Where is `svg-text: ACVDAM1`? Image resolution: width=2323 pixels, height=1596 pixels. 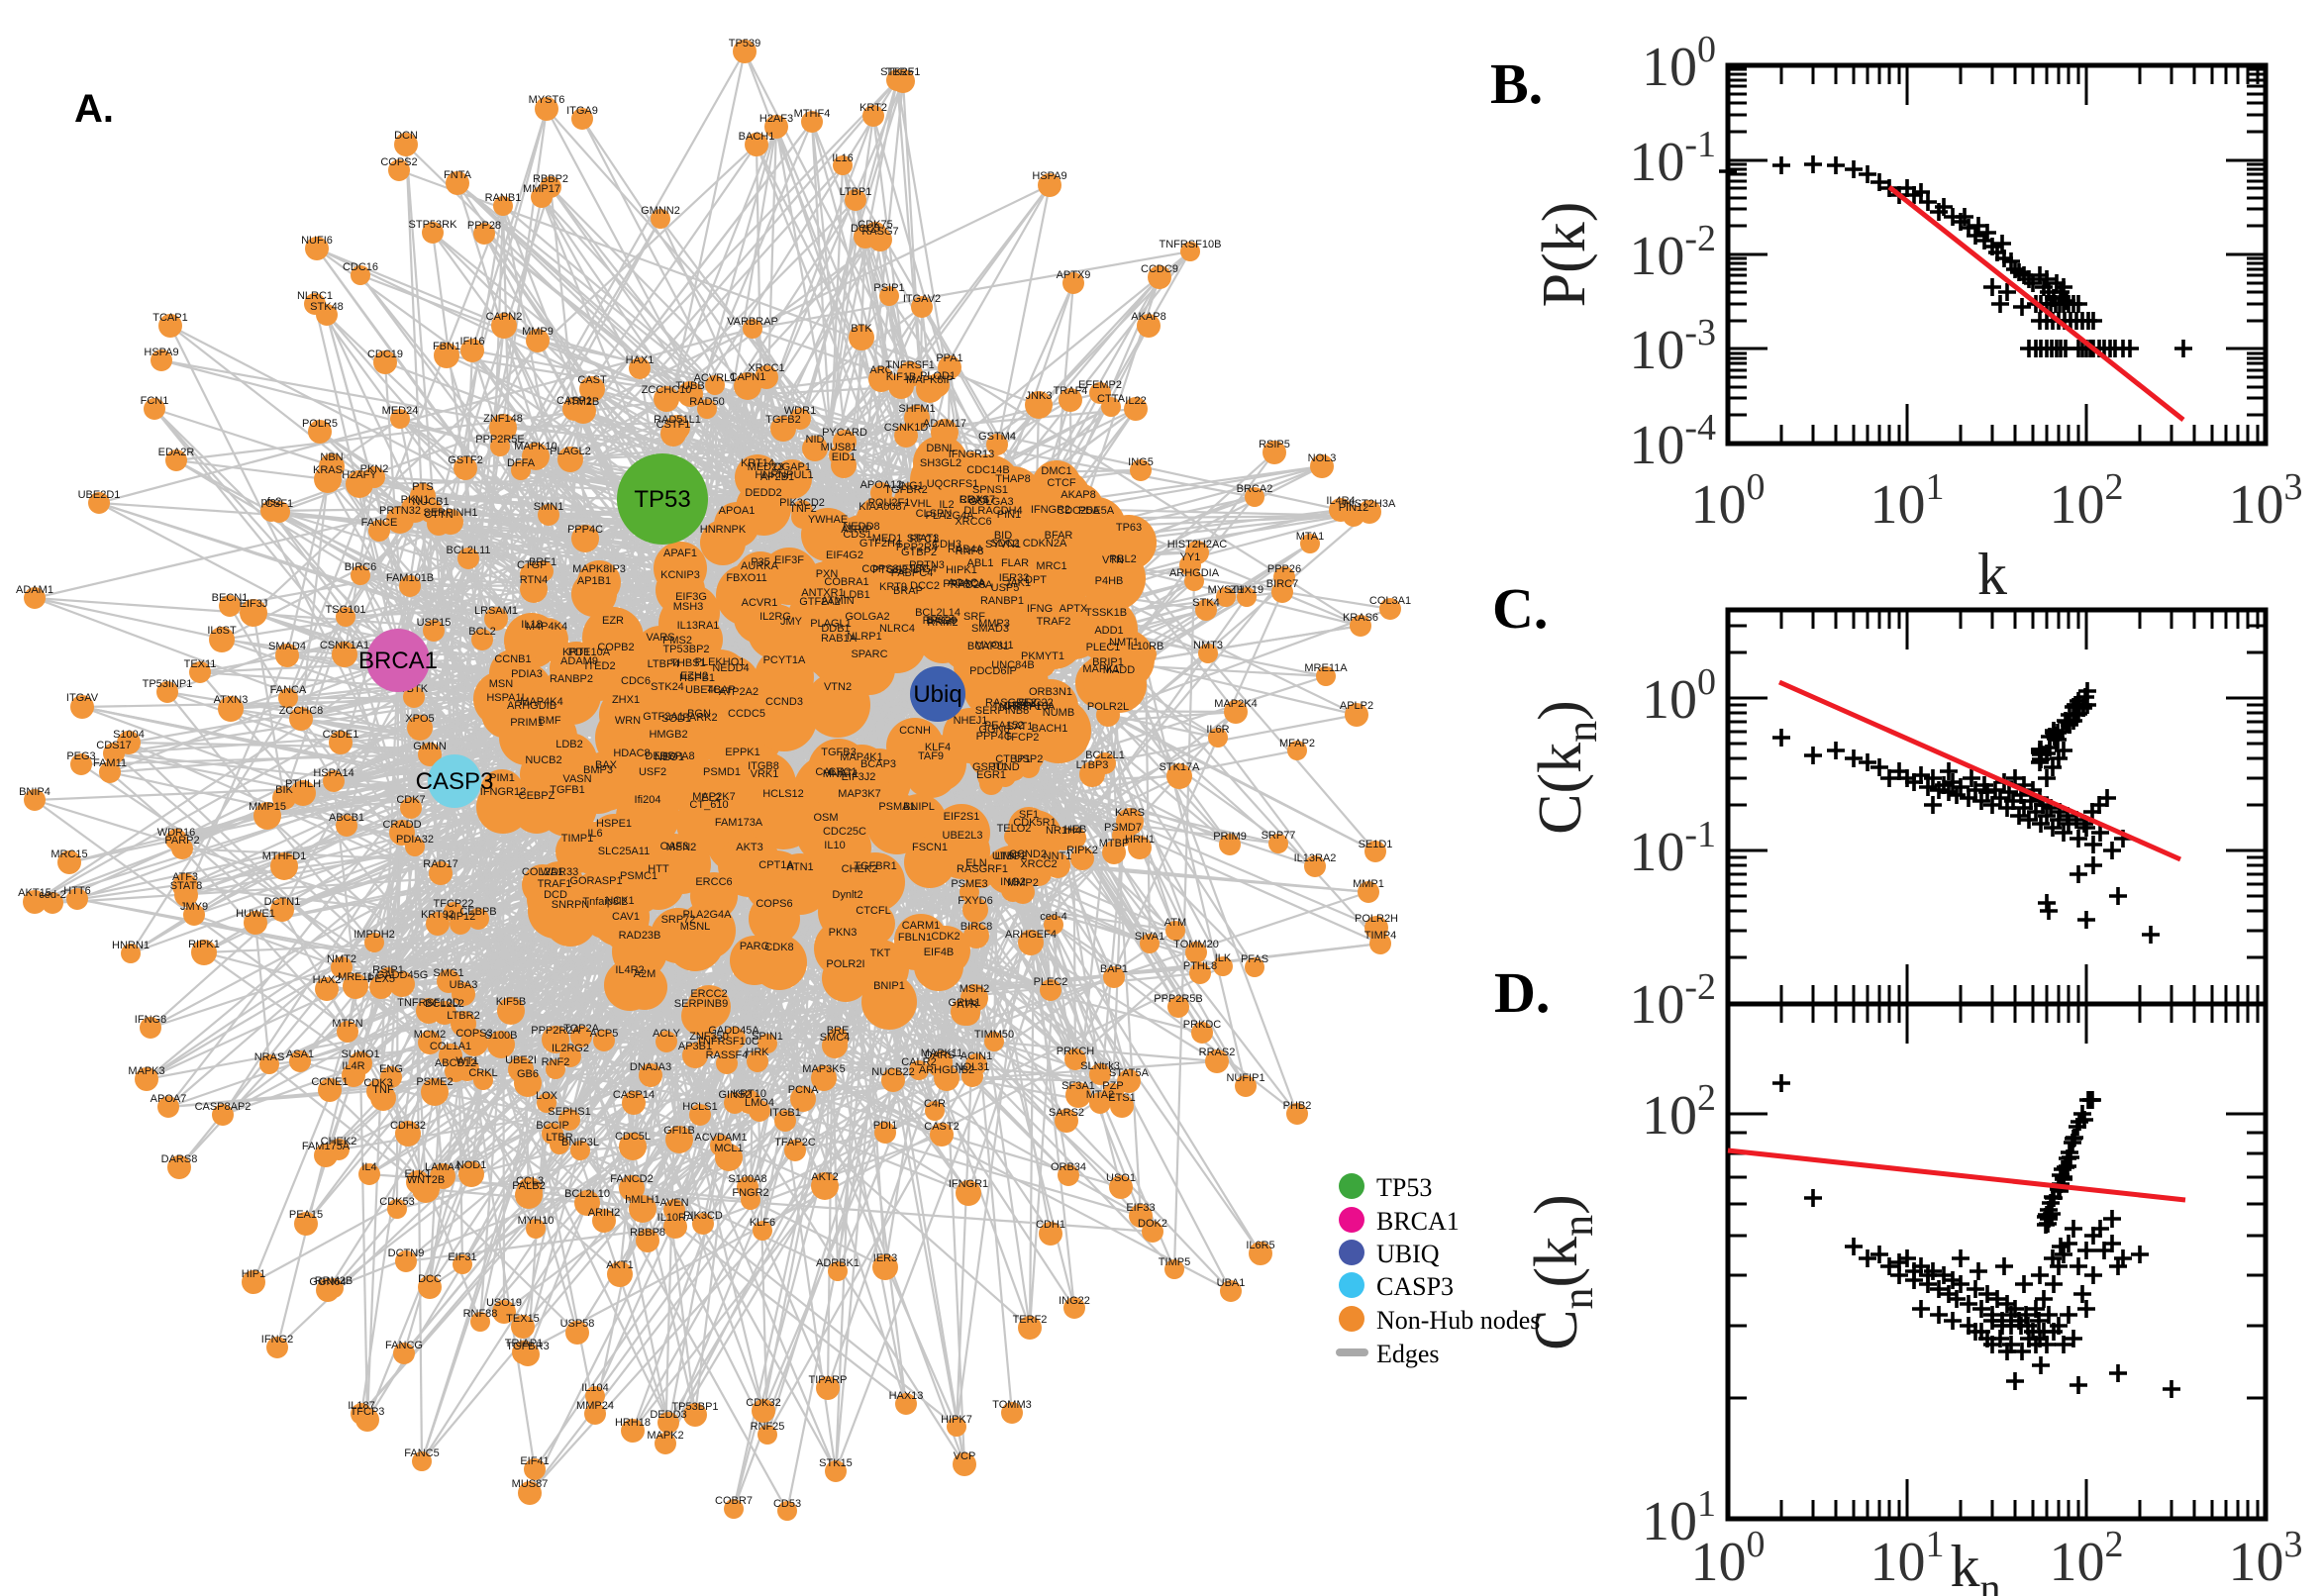 svg-text: ACVDAM1 is located at coordinates (721, 1138).